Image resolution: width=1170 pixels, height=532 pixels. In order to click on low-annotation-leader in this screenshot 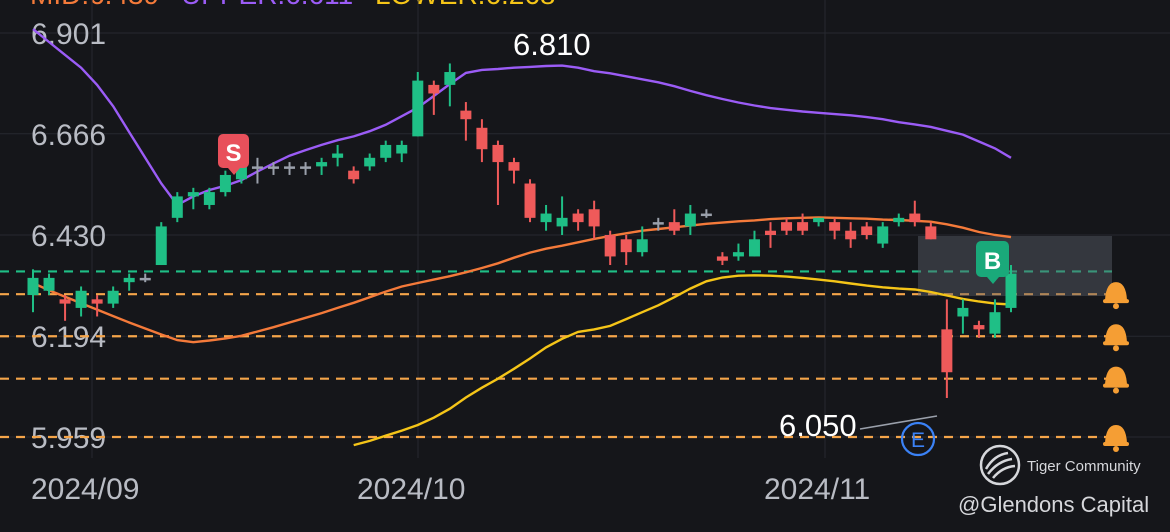, I will do `click(898, 422)`.